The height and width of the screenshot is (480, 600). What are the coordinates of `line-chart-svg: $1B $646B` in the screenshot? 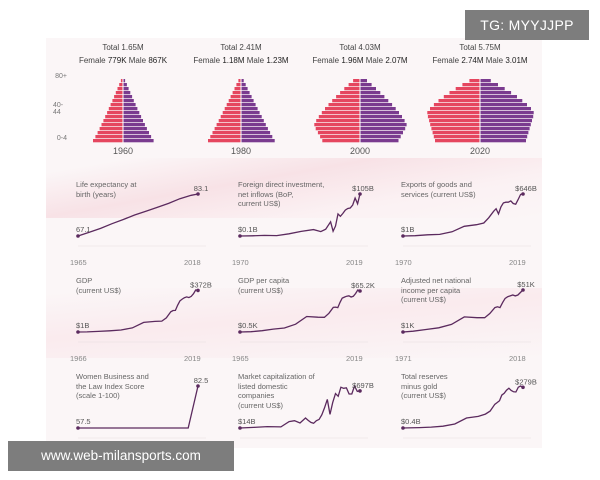 It's located at (469, 215).